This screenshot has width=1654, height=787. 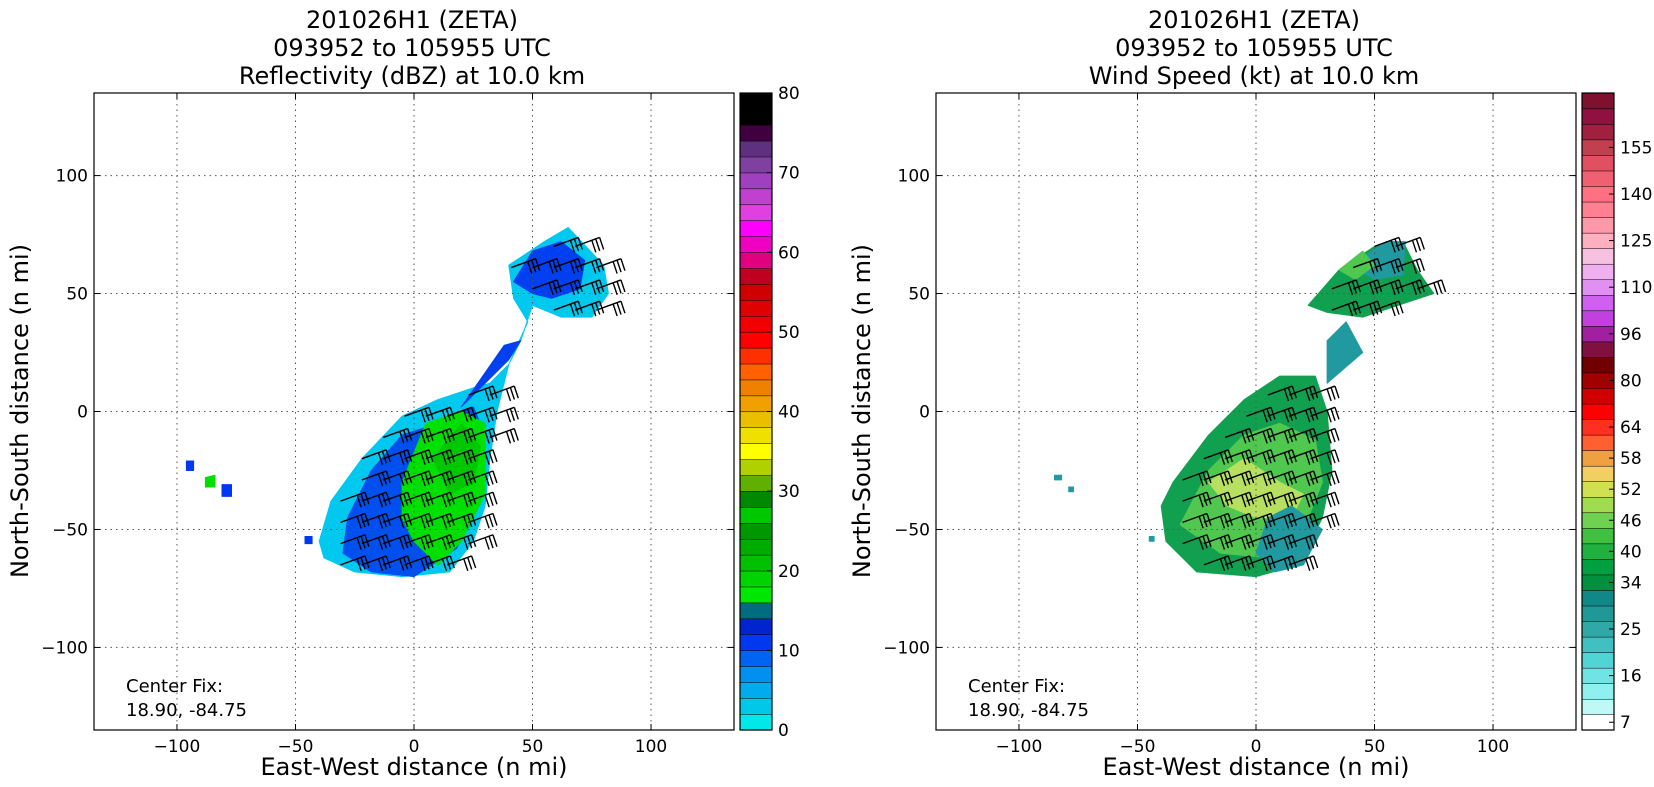 I want to click on y-tick-label: −100, so click(x=64, y=648).